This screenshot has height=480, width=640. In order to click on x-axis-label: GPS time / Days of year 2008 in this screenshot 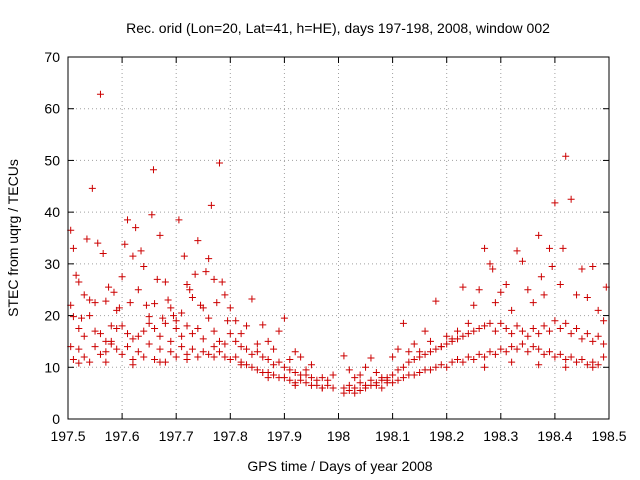, I will do `click(339, 466)`.